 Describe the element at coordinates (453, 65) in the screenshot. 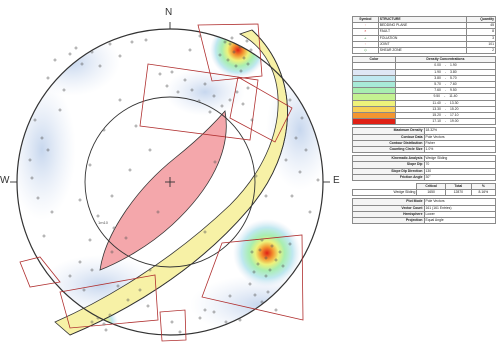

I see `density-to: 1.90` at that location.